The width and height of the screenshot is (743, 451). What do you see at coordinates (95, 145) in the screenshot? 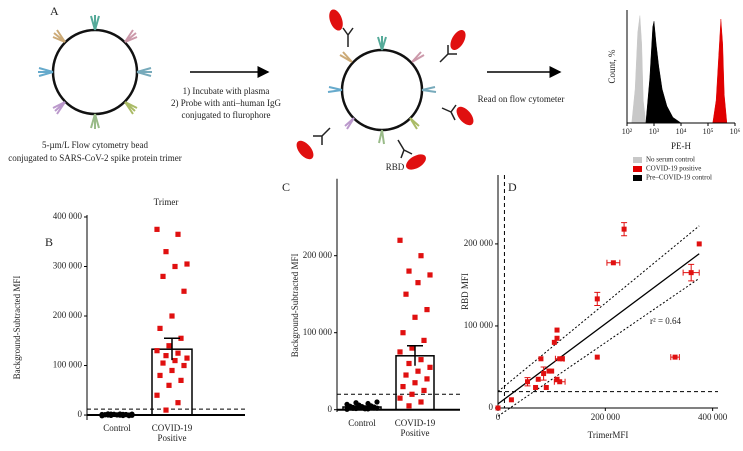
I see `bead-caption: 5-µm/L Flow cytometry bead` at bounding box center [95, 145].